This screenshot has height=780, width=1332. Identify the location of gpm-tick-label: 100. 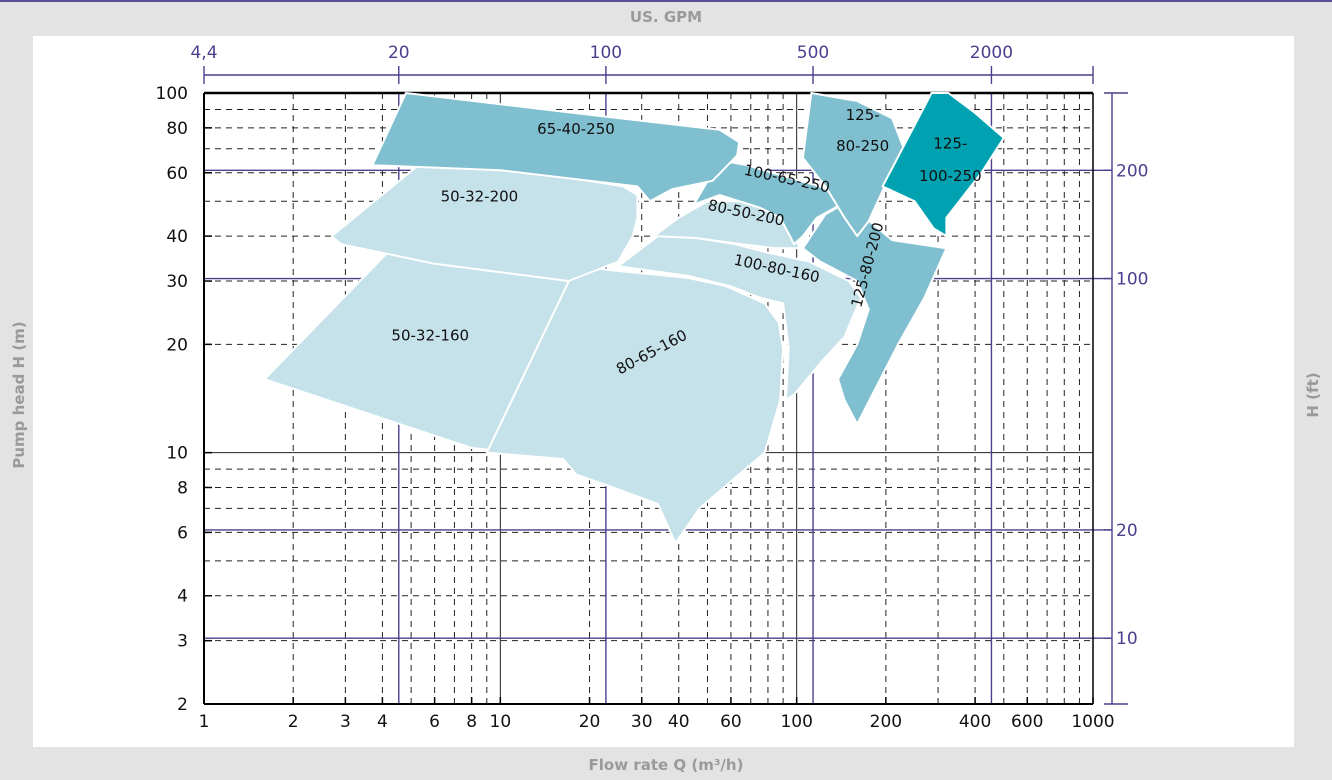
(606, 53).